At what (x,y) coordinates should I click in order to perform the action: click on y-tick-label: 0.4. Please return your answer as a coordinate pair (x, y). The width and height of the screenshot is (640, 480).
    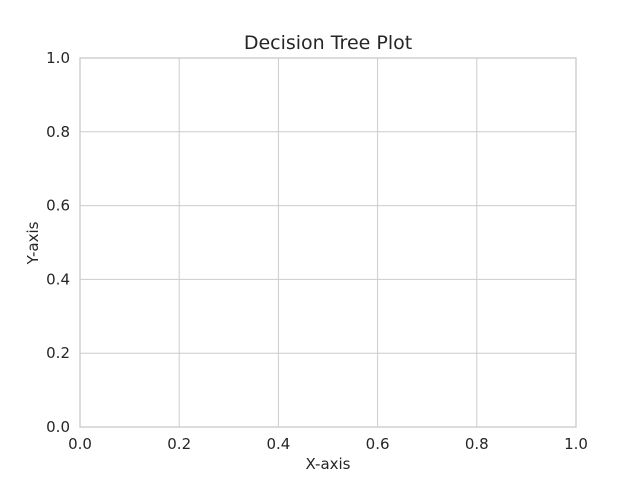
    Looking at the image, I should click on (58, 279).